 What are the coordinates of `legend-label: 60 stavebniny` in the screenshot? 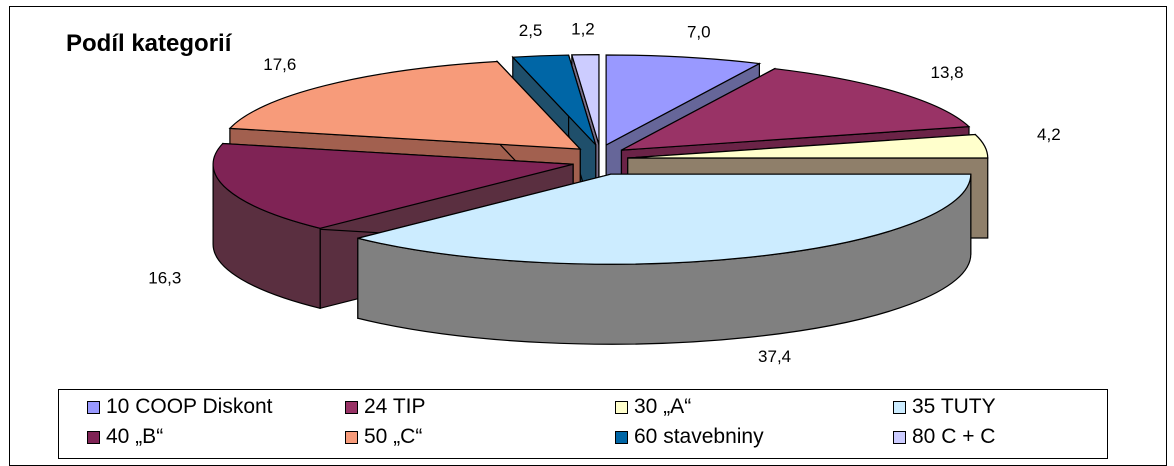 It's located at (699, 436).